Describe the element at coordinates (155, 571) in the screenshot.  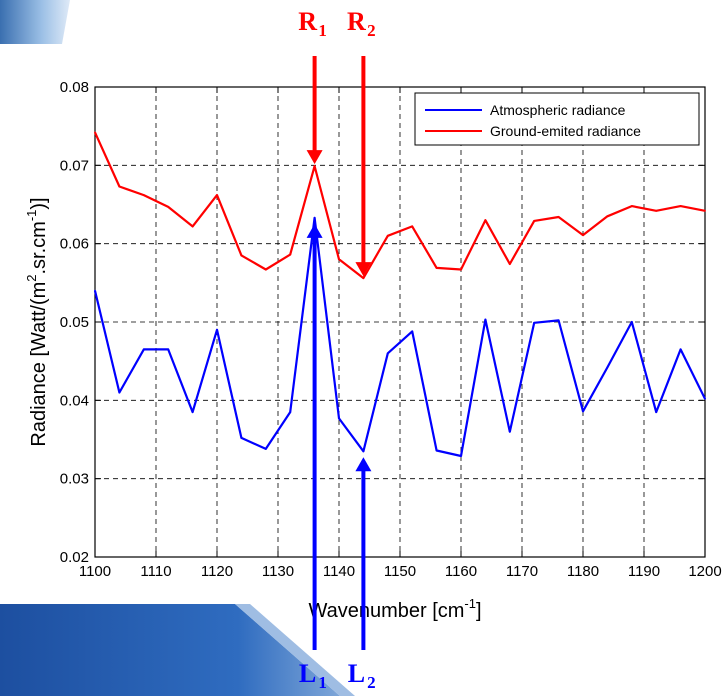
I see `x-tick-label: 1110` at that location.